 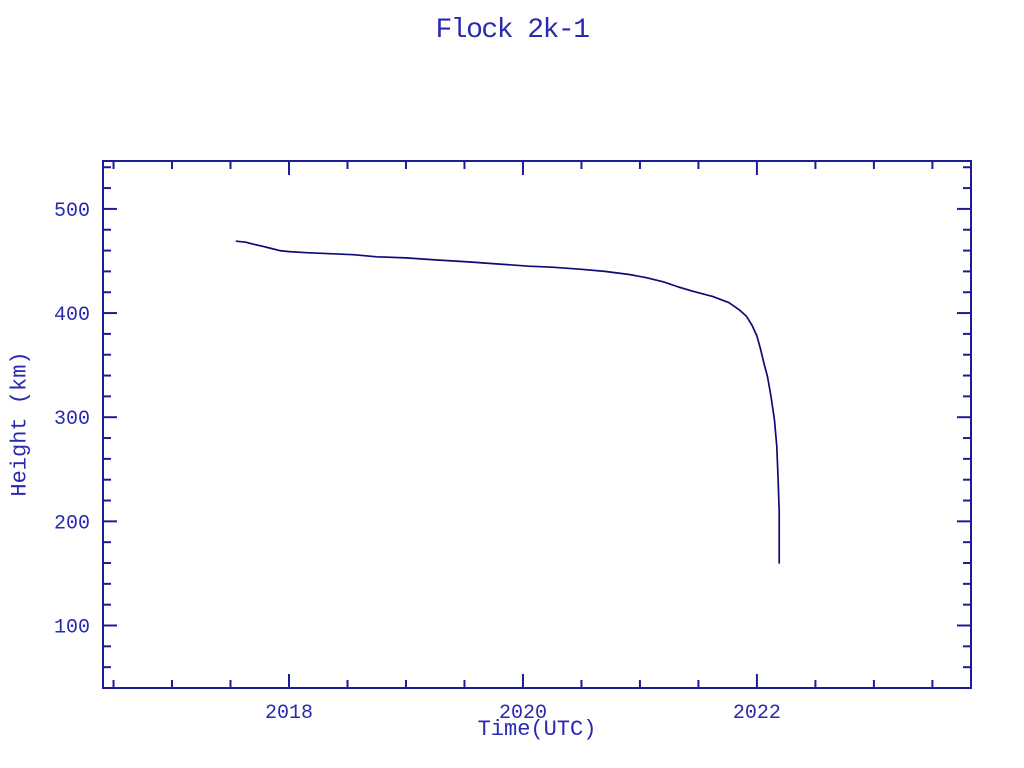 I want to click on y-tick-label: 500, so click(x=72, y=211).